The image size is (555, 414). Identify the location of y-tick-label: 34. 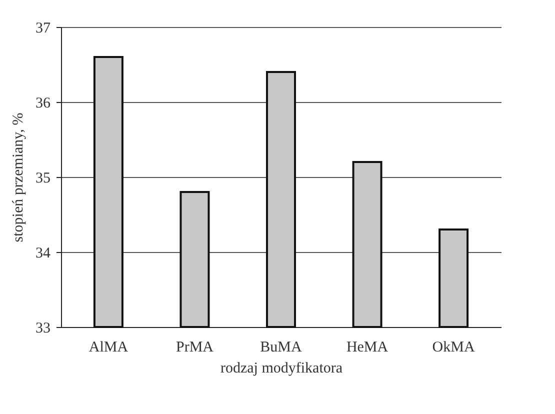
(43, 254).